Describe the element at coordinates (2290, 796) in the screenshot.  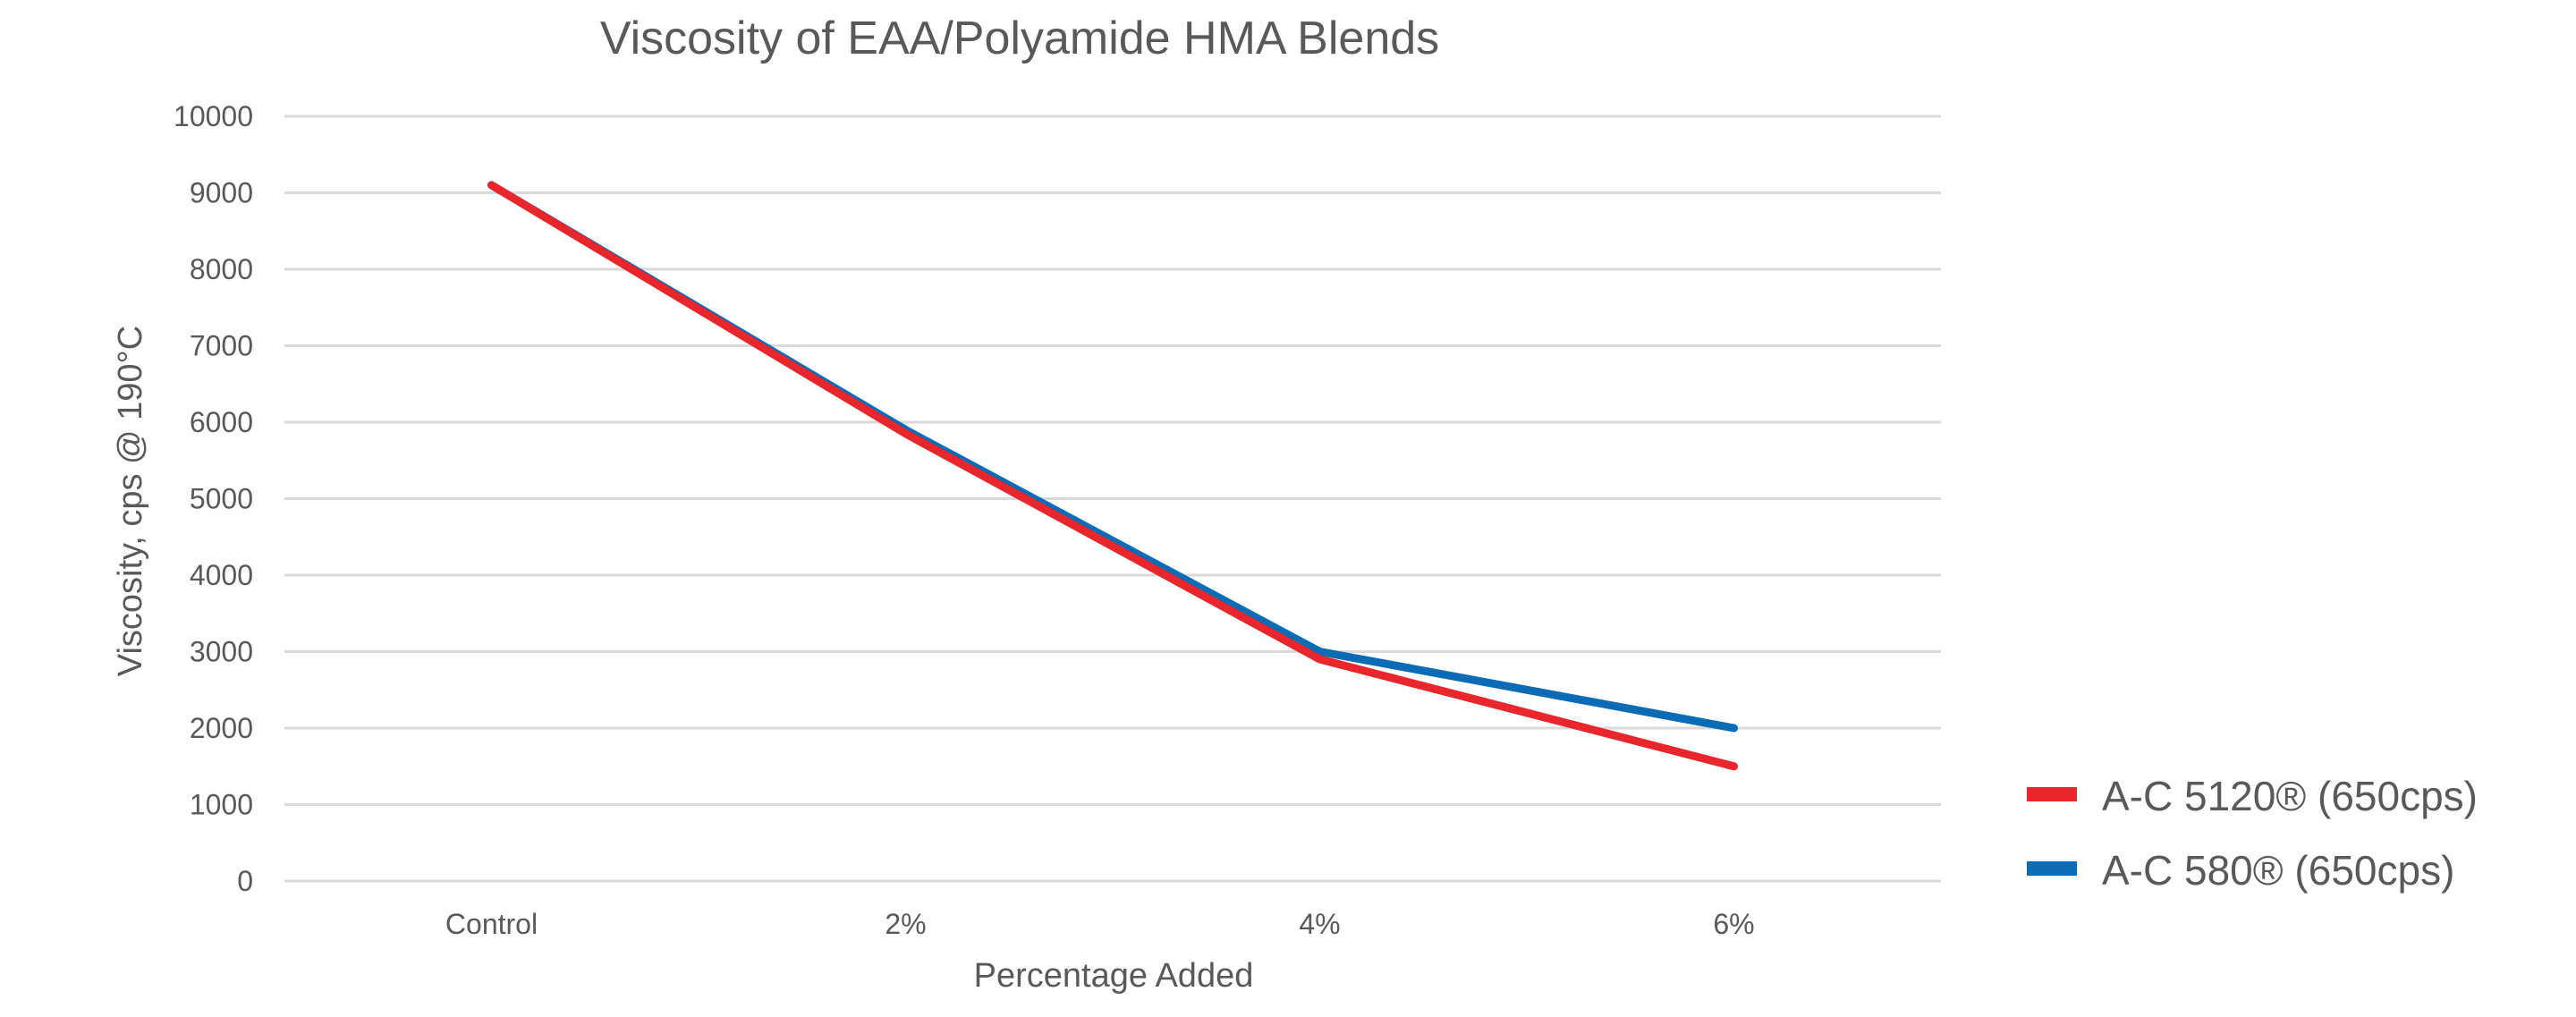
I see `legend-label: A-C 5120® (650cps)` at that location.